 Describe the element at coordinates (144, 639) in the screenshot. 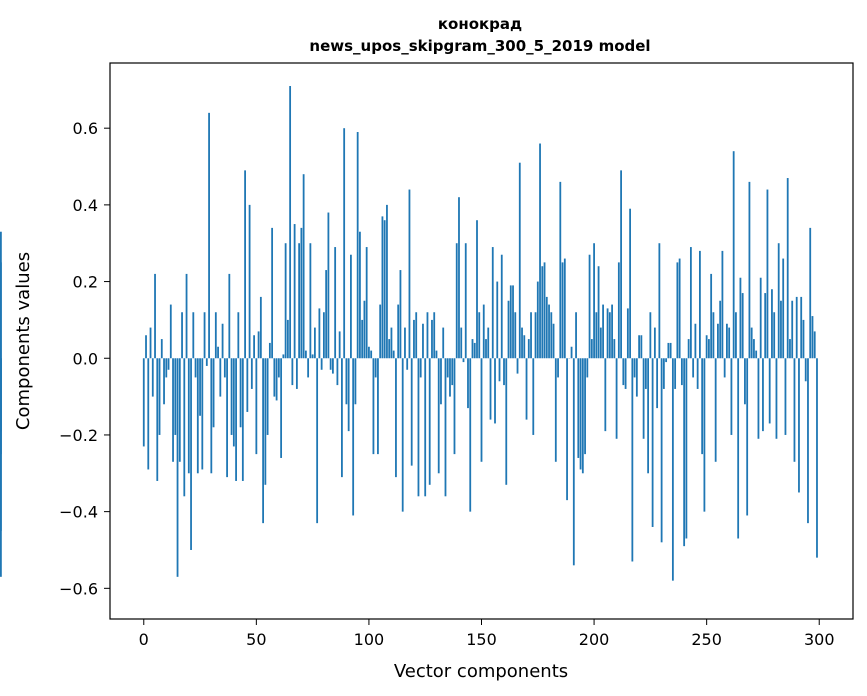

I see `x-tick-label: 0` at that location.